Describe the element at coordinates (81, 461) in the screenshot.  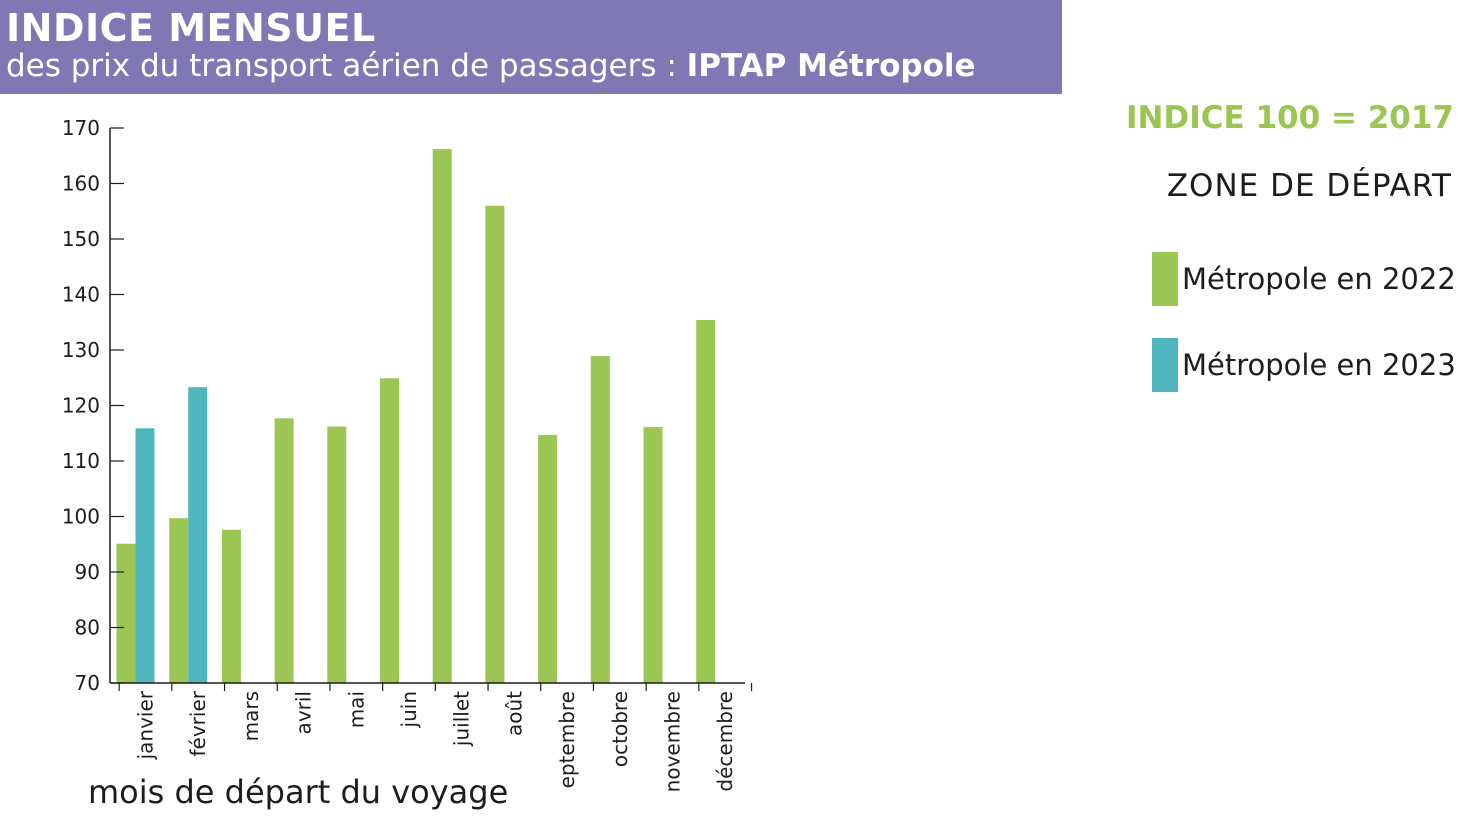
I see `y-tick-label-110: 110` at that location.